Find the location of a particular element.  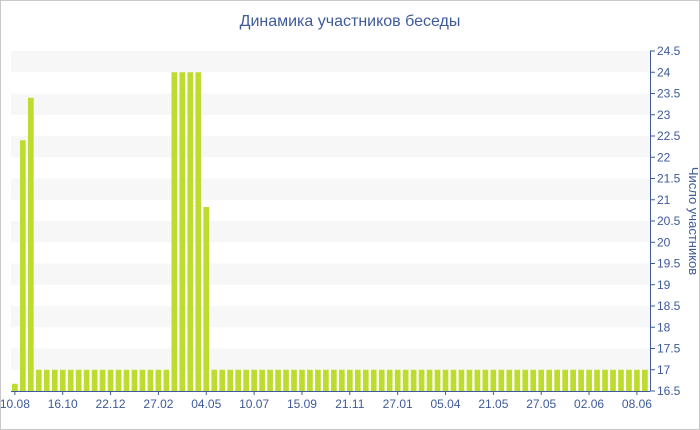

x-tick-label: 27.05 is located at coordinates (541, 404).